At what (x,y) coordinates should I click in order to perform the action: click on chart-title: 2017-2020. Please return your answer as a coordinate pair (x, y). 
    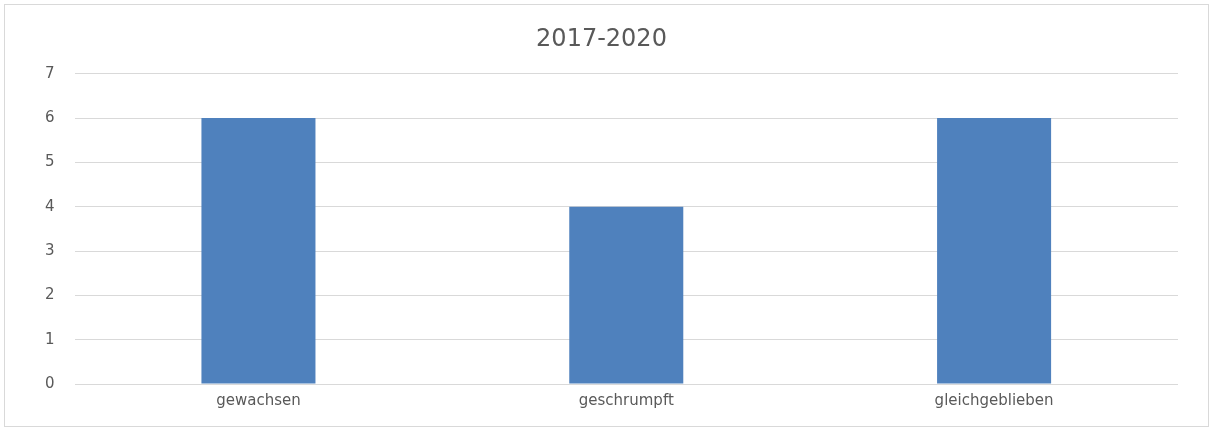
    Looking at the image, I should click on (601, 37).